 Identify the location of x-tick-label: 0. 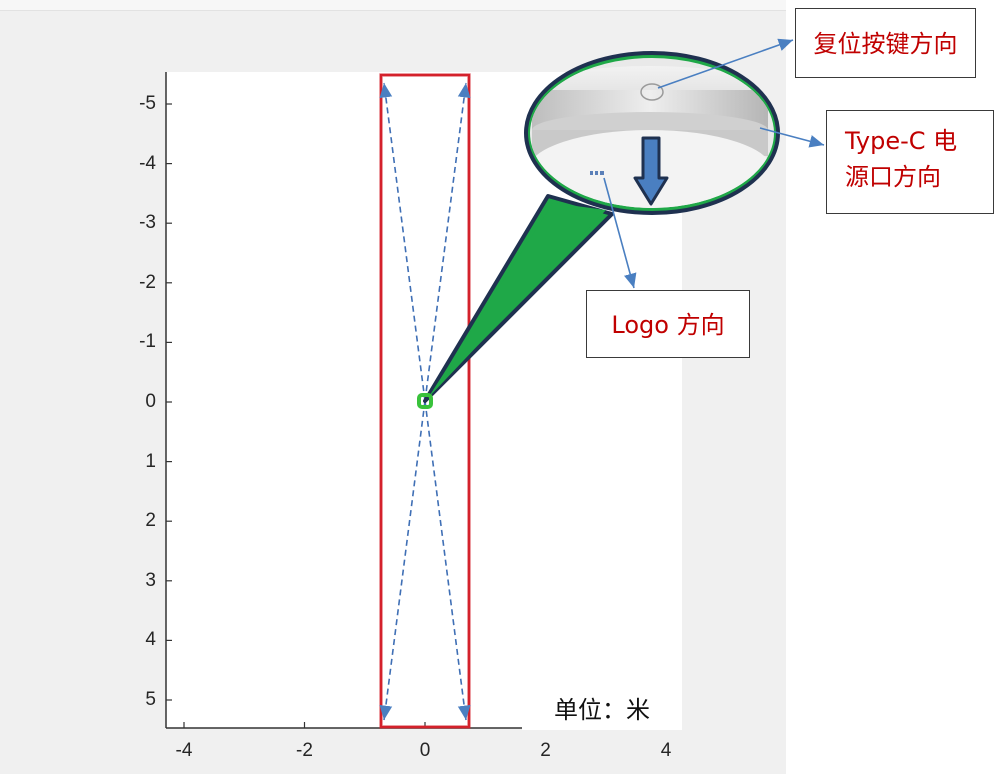
(425, 750).